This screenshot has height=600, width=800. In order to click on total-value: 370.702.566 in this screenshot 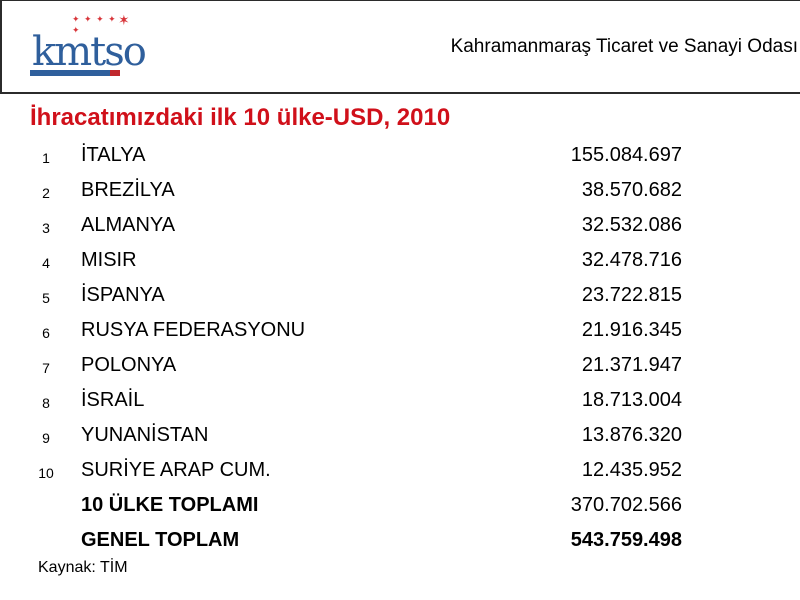, I will do `click(626, 505)`.